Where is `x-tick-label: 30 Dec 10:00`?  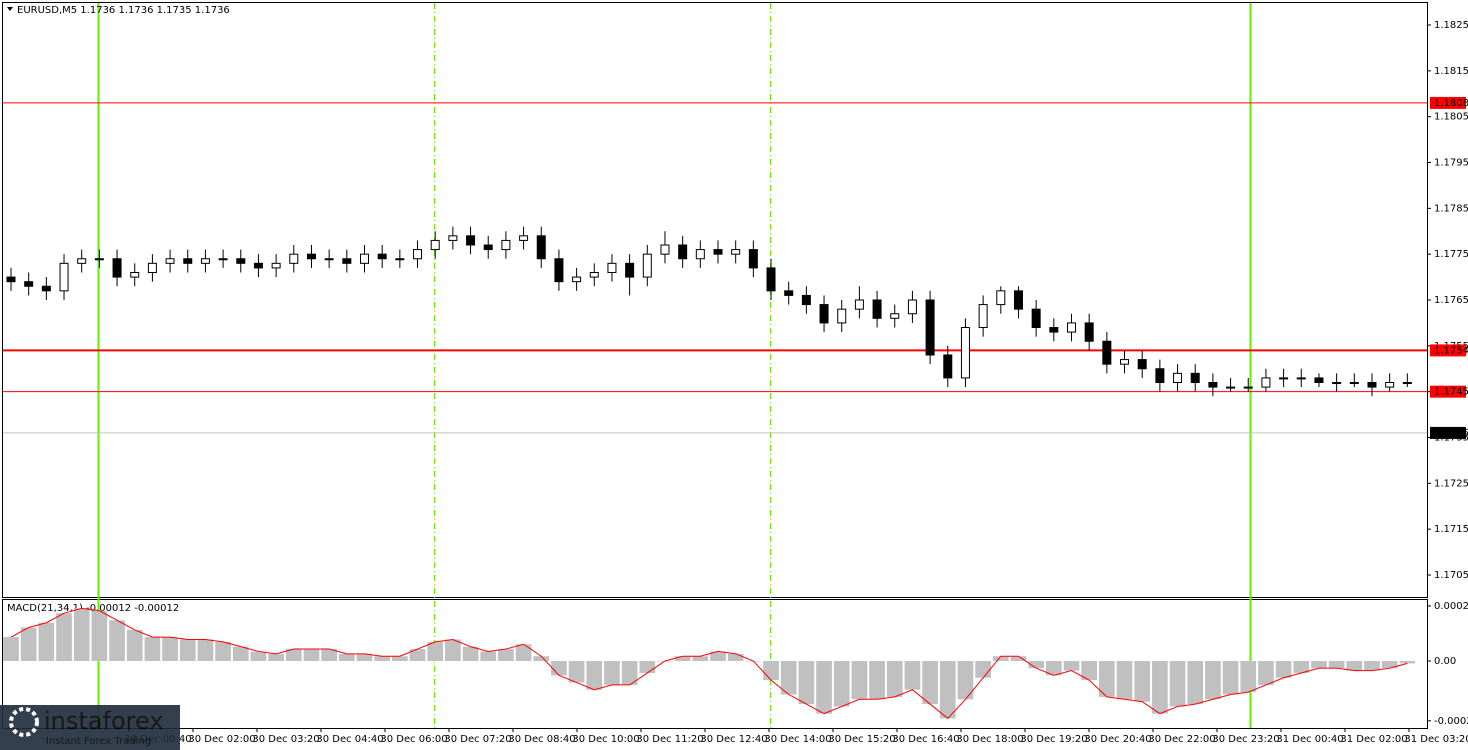
x-tick-label: 30 Dec 10:00 is located at coordinates (605, 739).